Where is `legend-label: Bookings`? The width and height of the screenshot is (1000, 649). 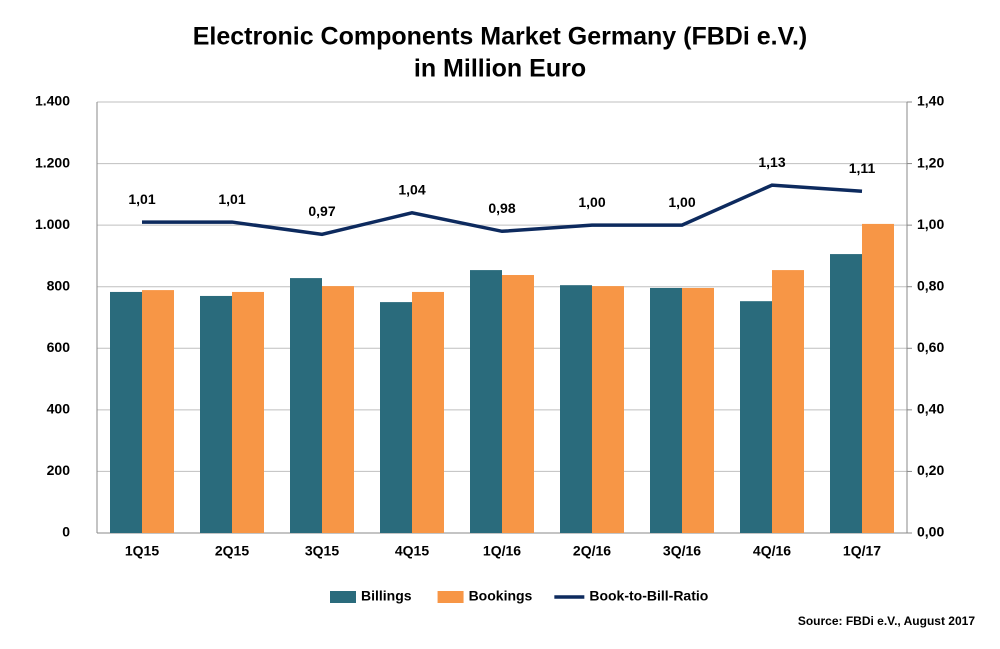 legend-label: Bookings is located at coordinates (501, 596).